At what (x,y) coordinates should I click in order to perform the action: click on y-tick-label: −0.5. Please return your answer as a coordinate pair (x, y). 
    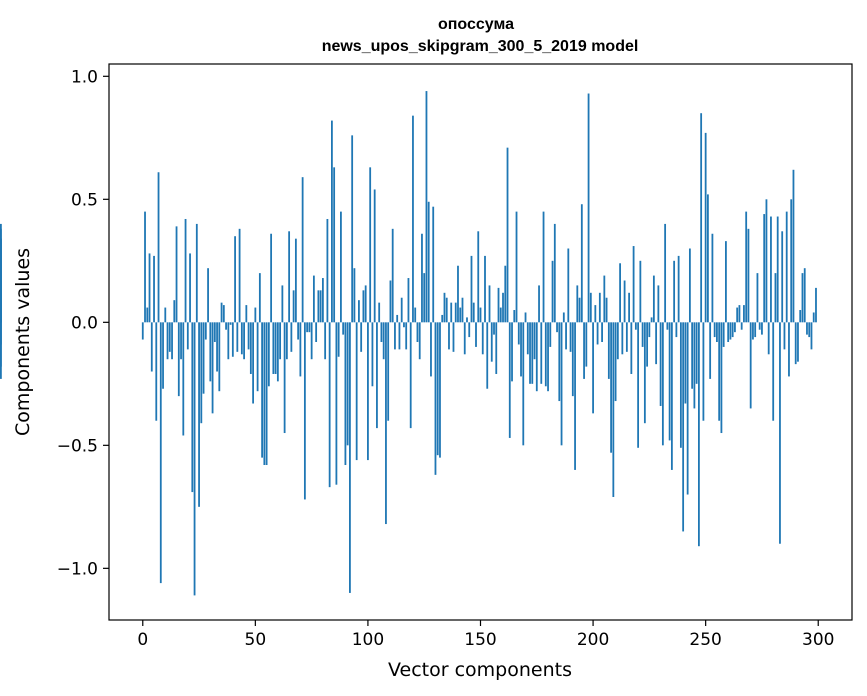
    Looking at the image, I should click on (77, 446).